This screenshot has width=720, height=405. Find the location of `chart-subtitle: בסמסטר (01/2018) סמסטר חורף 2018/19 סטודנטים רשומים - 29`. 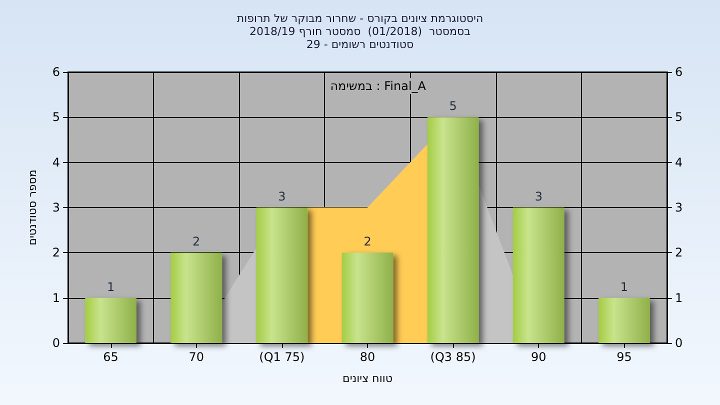

chart-subtitle: בסמסטר (01/2018) סמסטר חורף 2018/19 סטודנטים רשומים - 29 is located at coordinates (360, 38).